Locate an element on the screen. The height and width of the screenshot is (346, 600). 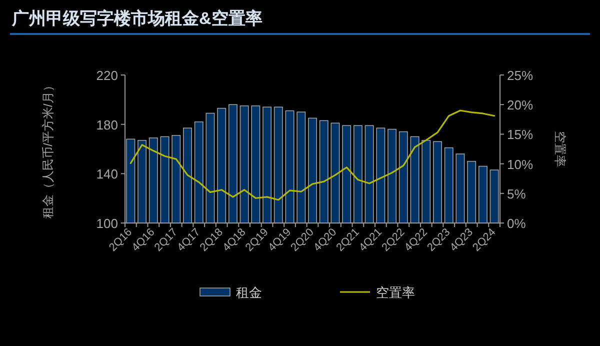
y-tick-label: 140 is located at coordinates (107, 174).